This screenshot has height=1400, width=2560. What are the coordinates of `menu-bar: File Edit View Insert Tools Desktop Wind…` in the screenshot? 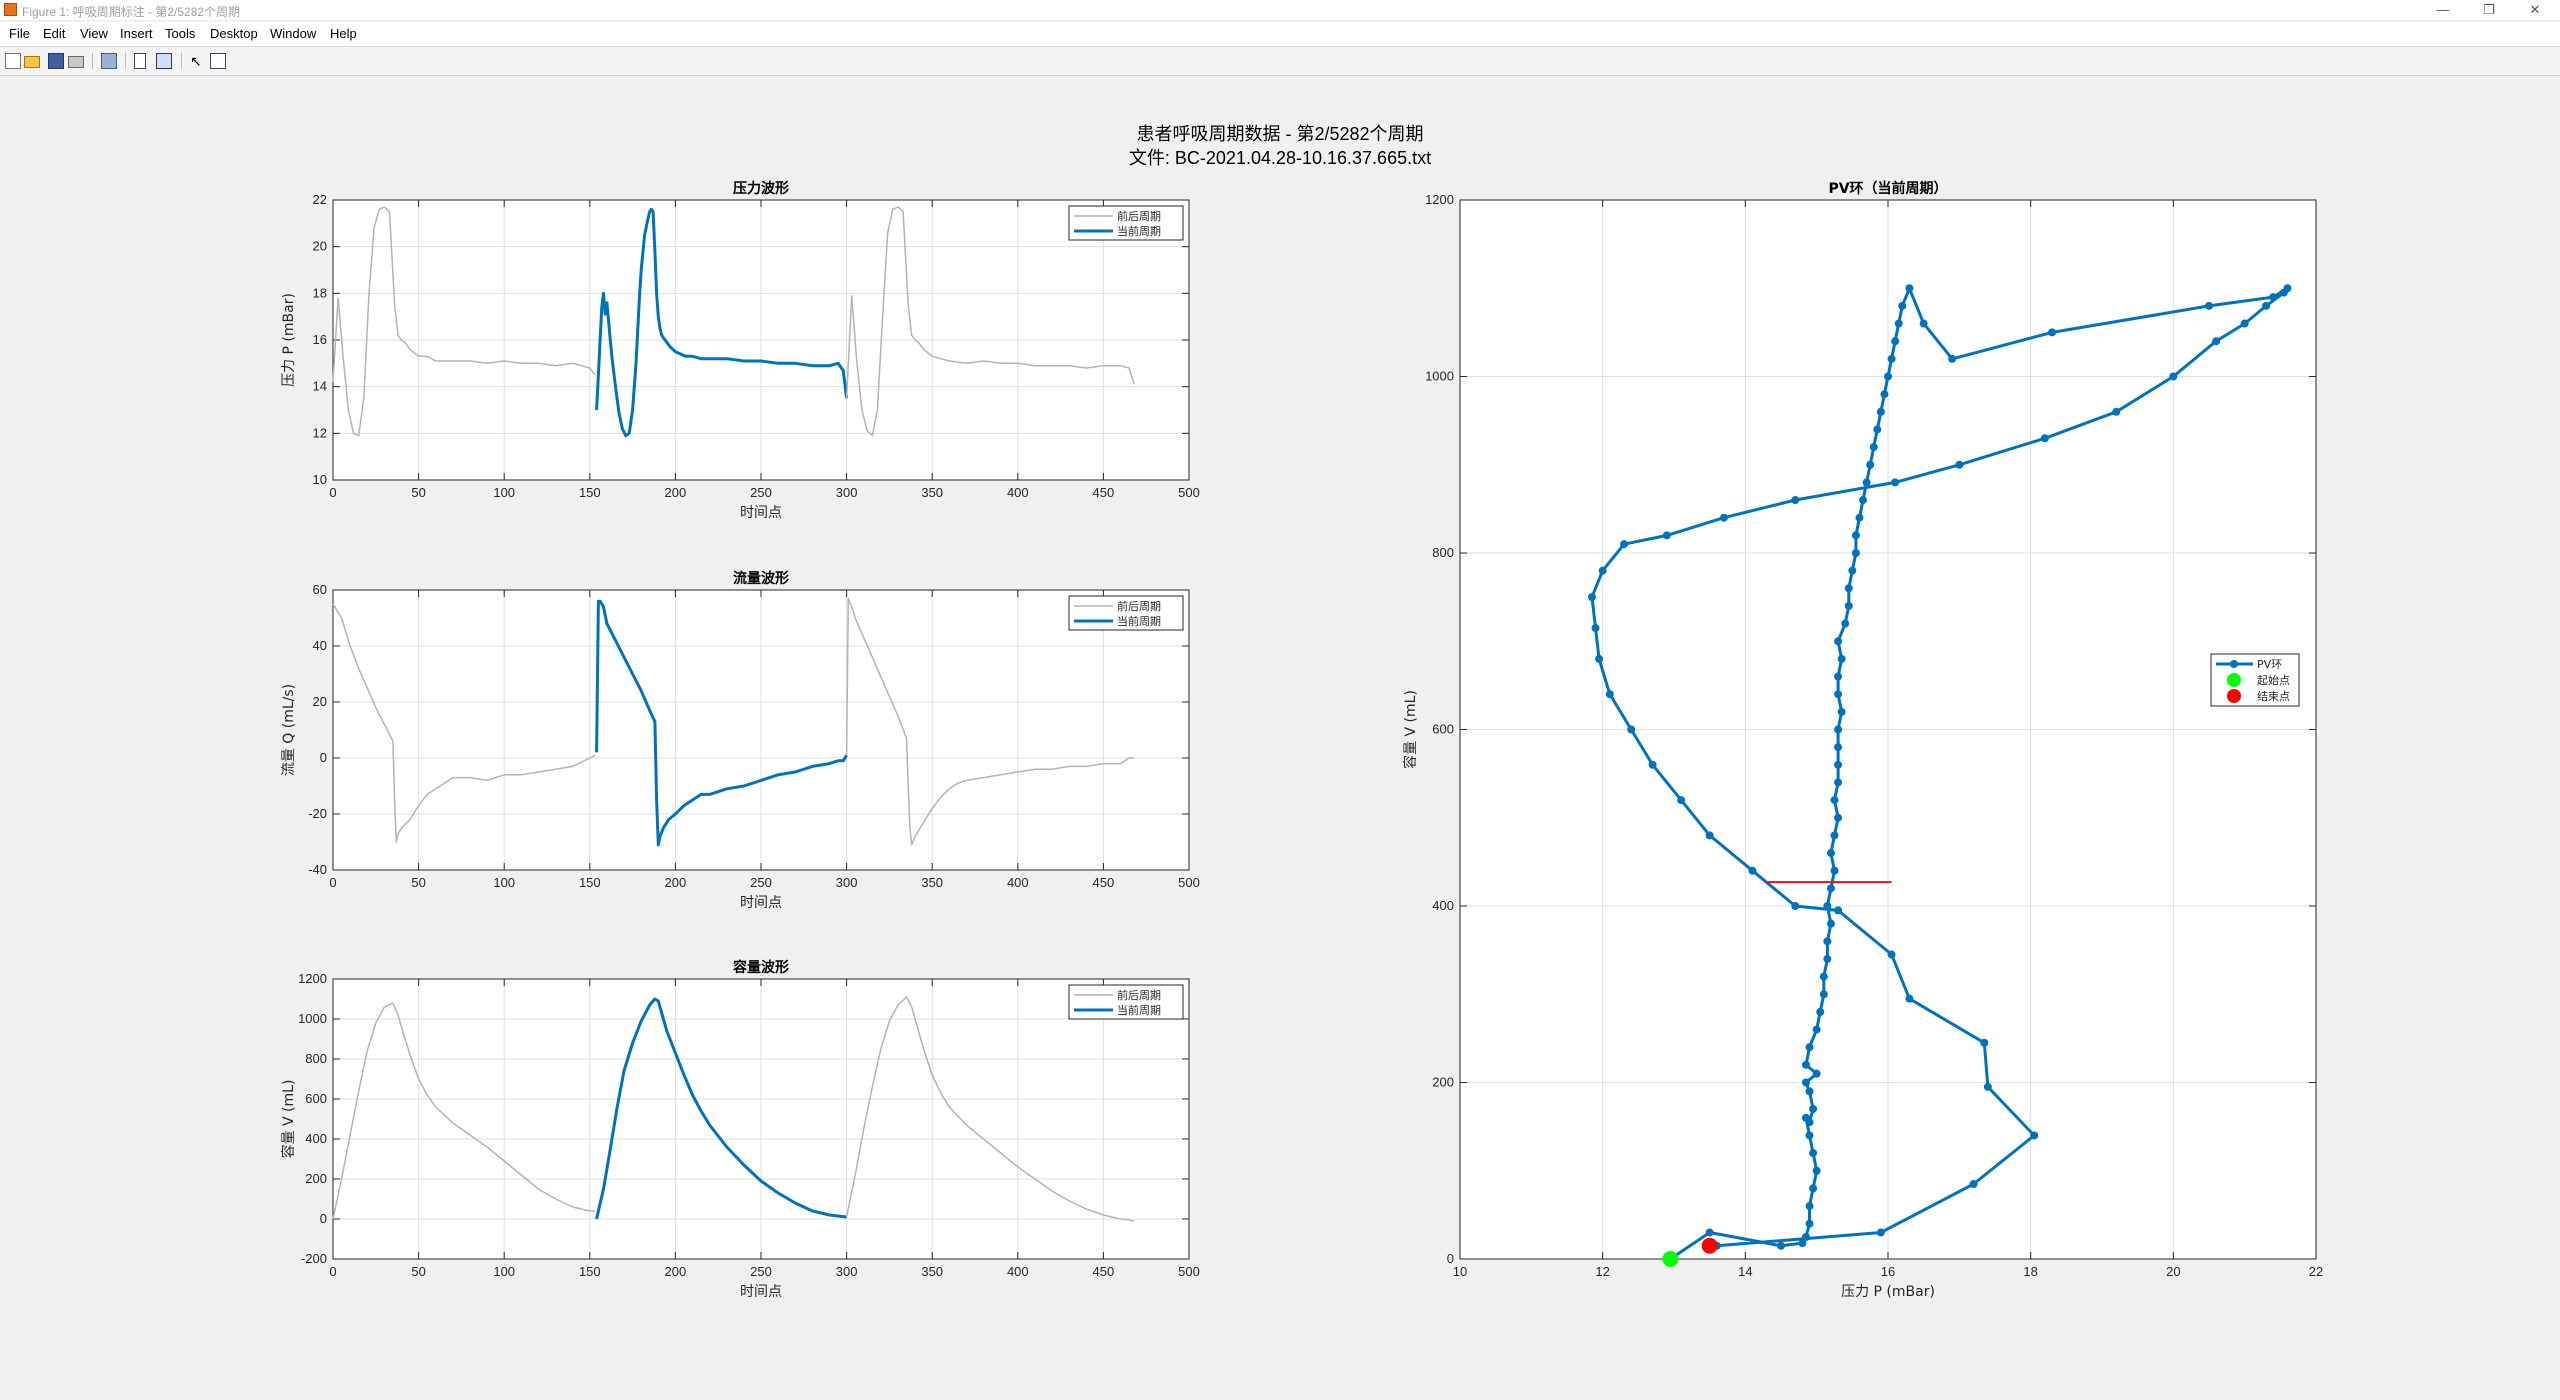 It's located at (1280, 34).